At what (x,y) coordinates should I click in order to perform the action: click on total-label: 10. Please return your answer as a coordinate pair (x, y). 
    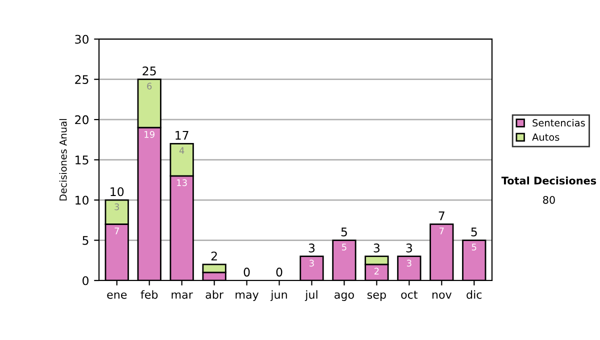
    Looking at the image, I should click on (117, 191).